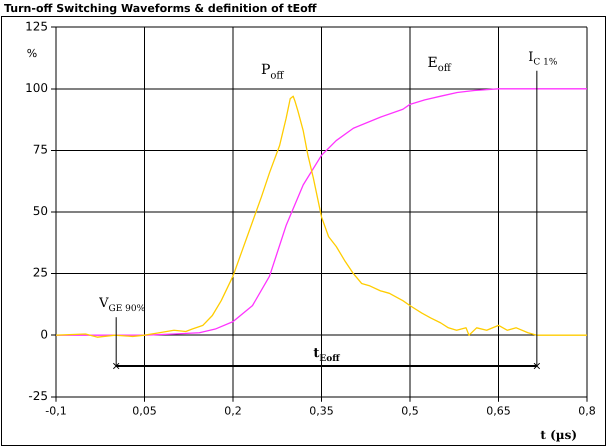  What do you see at coordinates (36, 26) in the screenshot?
I see `y-tick-label: 125` at bounding box center [36, 26].